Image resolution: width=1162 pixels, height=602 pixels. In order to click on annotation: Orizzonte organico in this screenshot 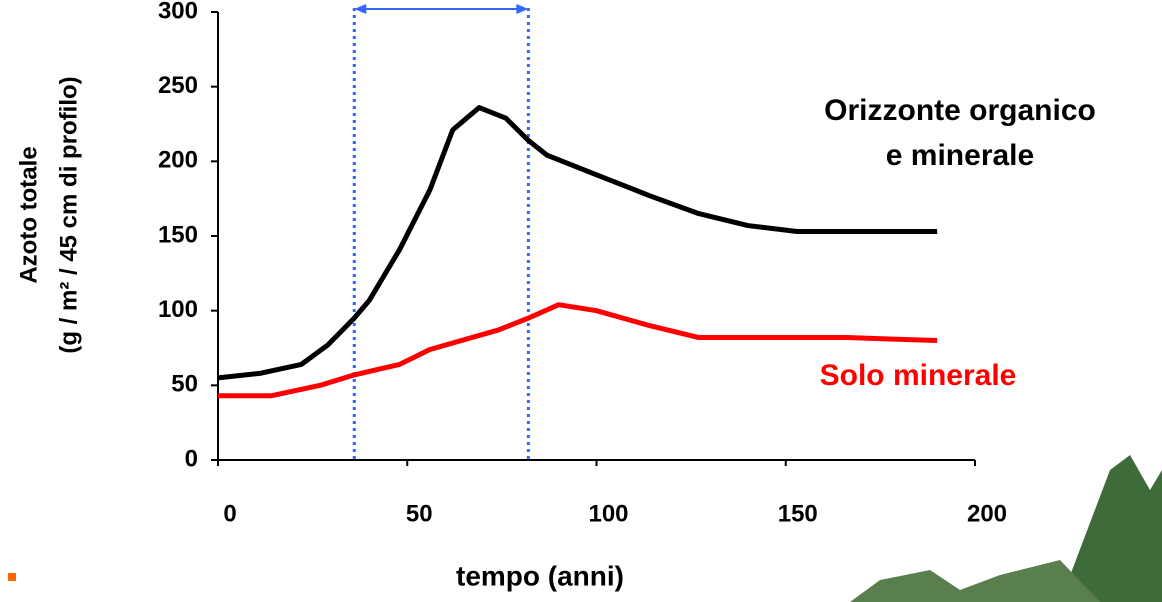, I will do `click(960, 110)`.